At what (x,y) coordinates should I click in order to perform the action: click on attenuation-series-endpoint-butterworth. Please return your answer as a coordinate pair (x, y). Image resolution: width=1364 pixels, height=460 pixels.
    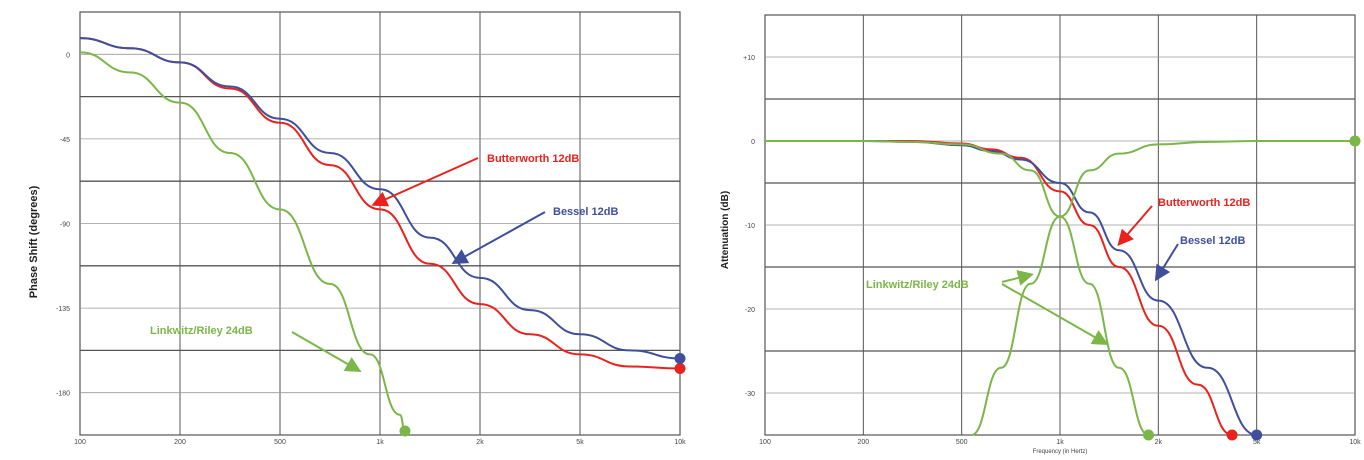
    Looking at the image, I should click on (1232, 435).